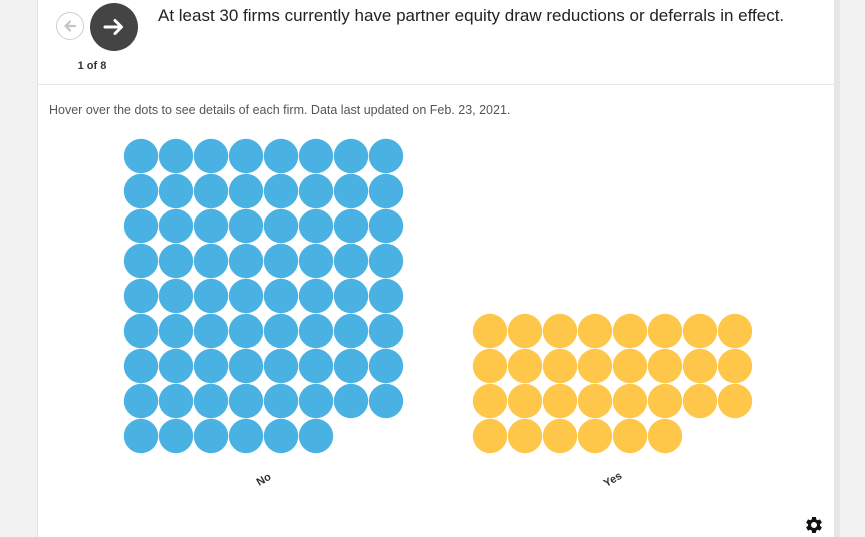 The width and height of the screenshot is (865, 537). I want to click on previous-slide-button, so click(70, 26).